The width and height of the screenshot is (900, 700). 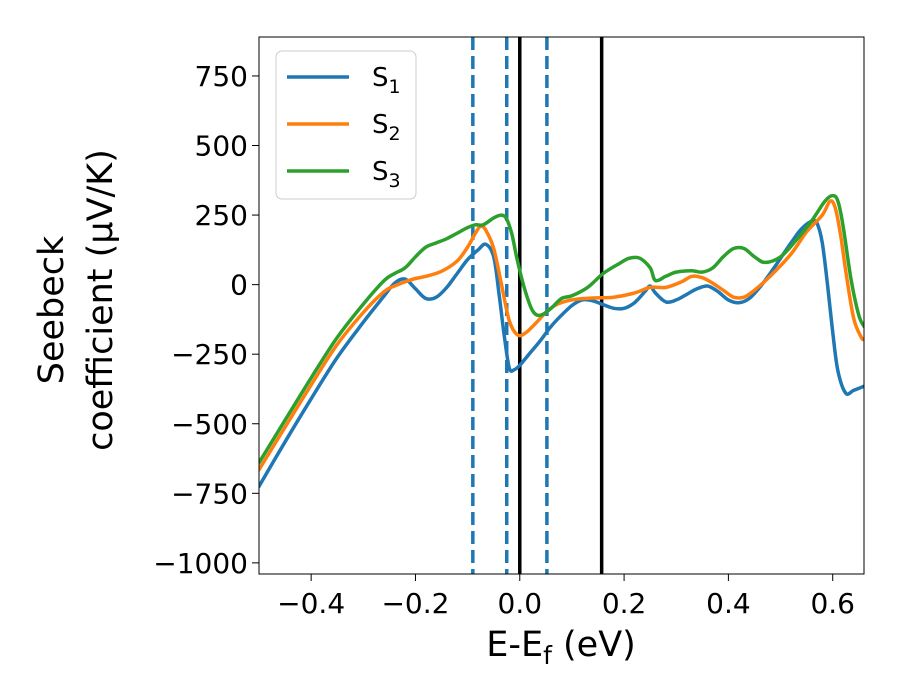 I want to click on legend: S1 S2 S3, so click(x=346, y=125).